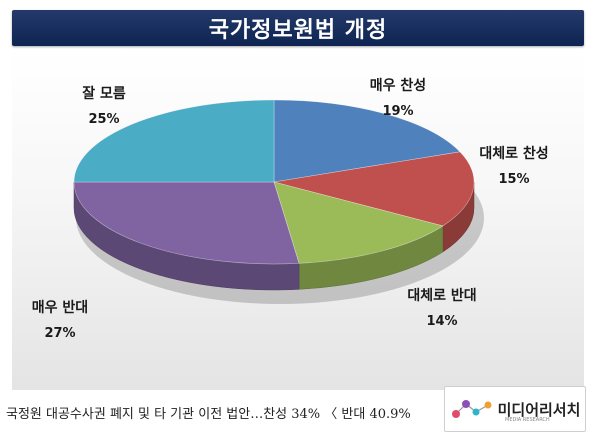  What do you see at coordinates (441, 295) in the screenshot?
I see `slice-label-3: 대체로 반대` at bounding box center [441, 295].